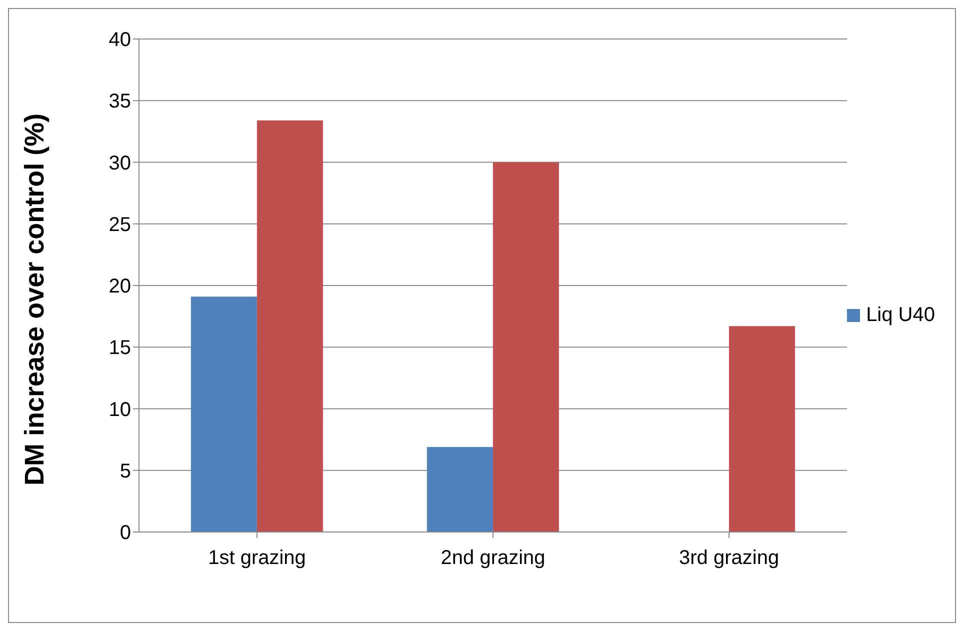 This screenshot has width=964, height=631. Describe the element at coordinates (119, 163) in the screenshot. I see `y-tick-label: 30` at that location.